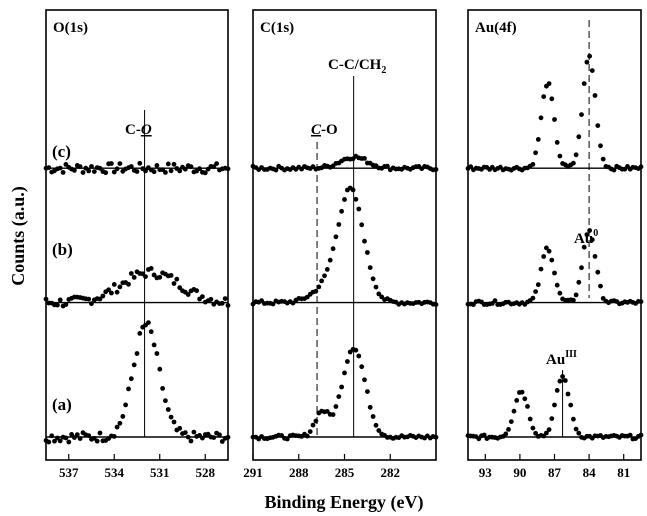  I want to click on au4f-panel-title: Au(4f), so click(496, 28).